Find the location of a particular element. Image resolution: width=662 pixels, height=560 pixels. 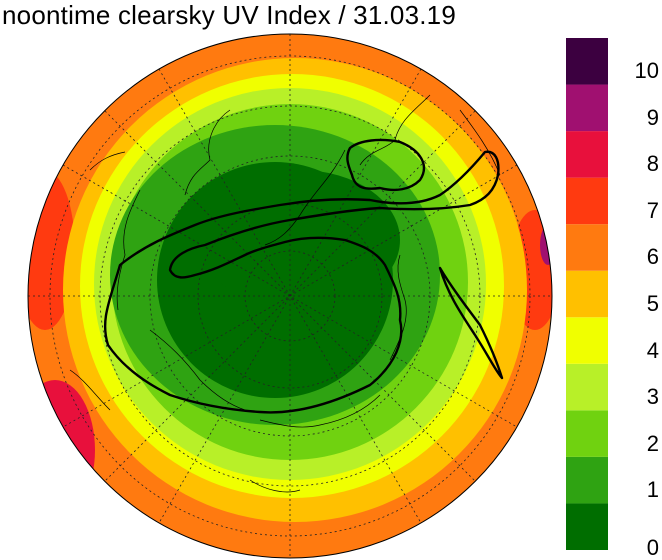

colorbar-tick-label: 2 is located at coordinates (652, 443).